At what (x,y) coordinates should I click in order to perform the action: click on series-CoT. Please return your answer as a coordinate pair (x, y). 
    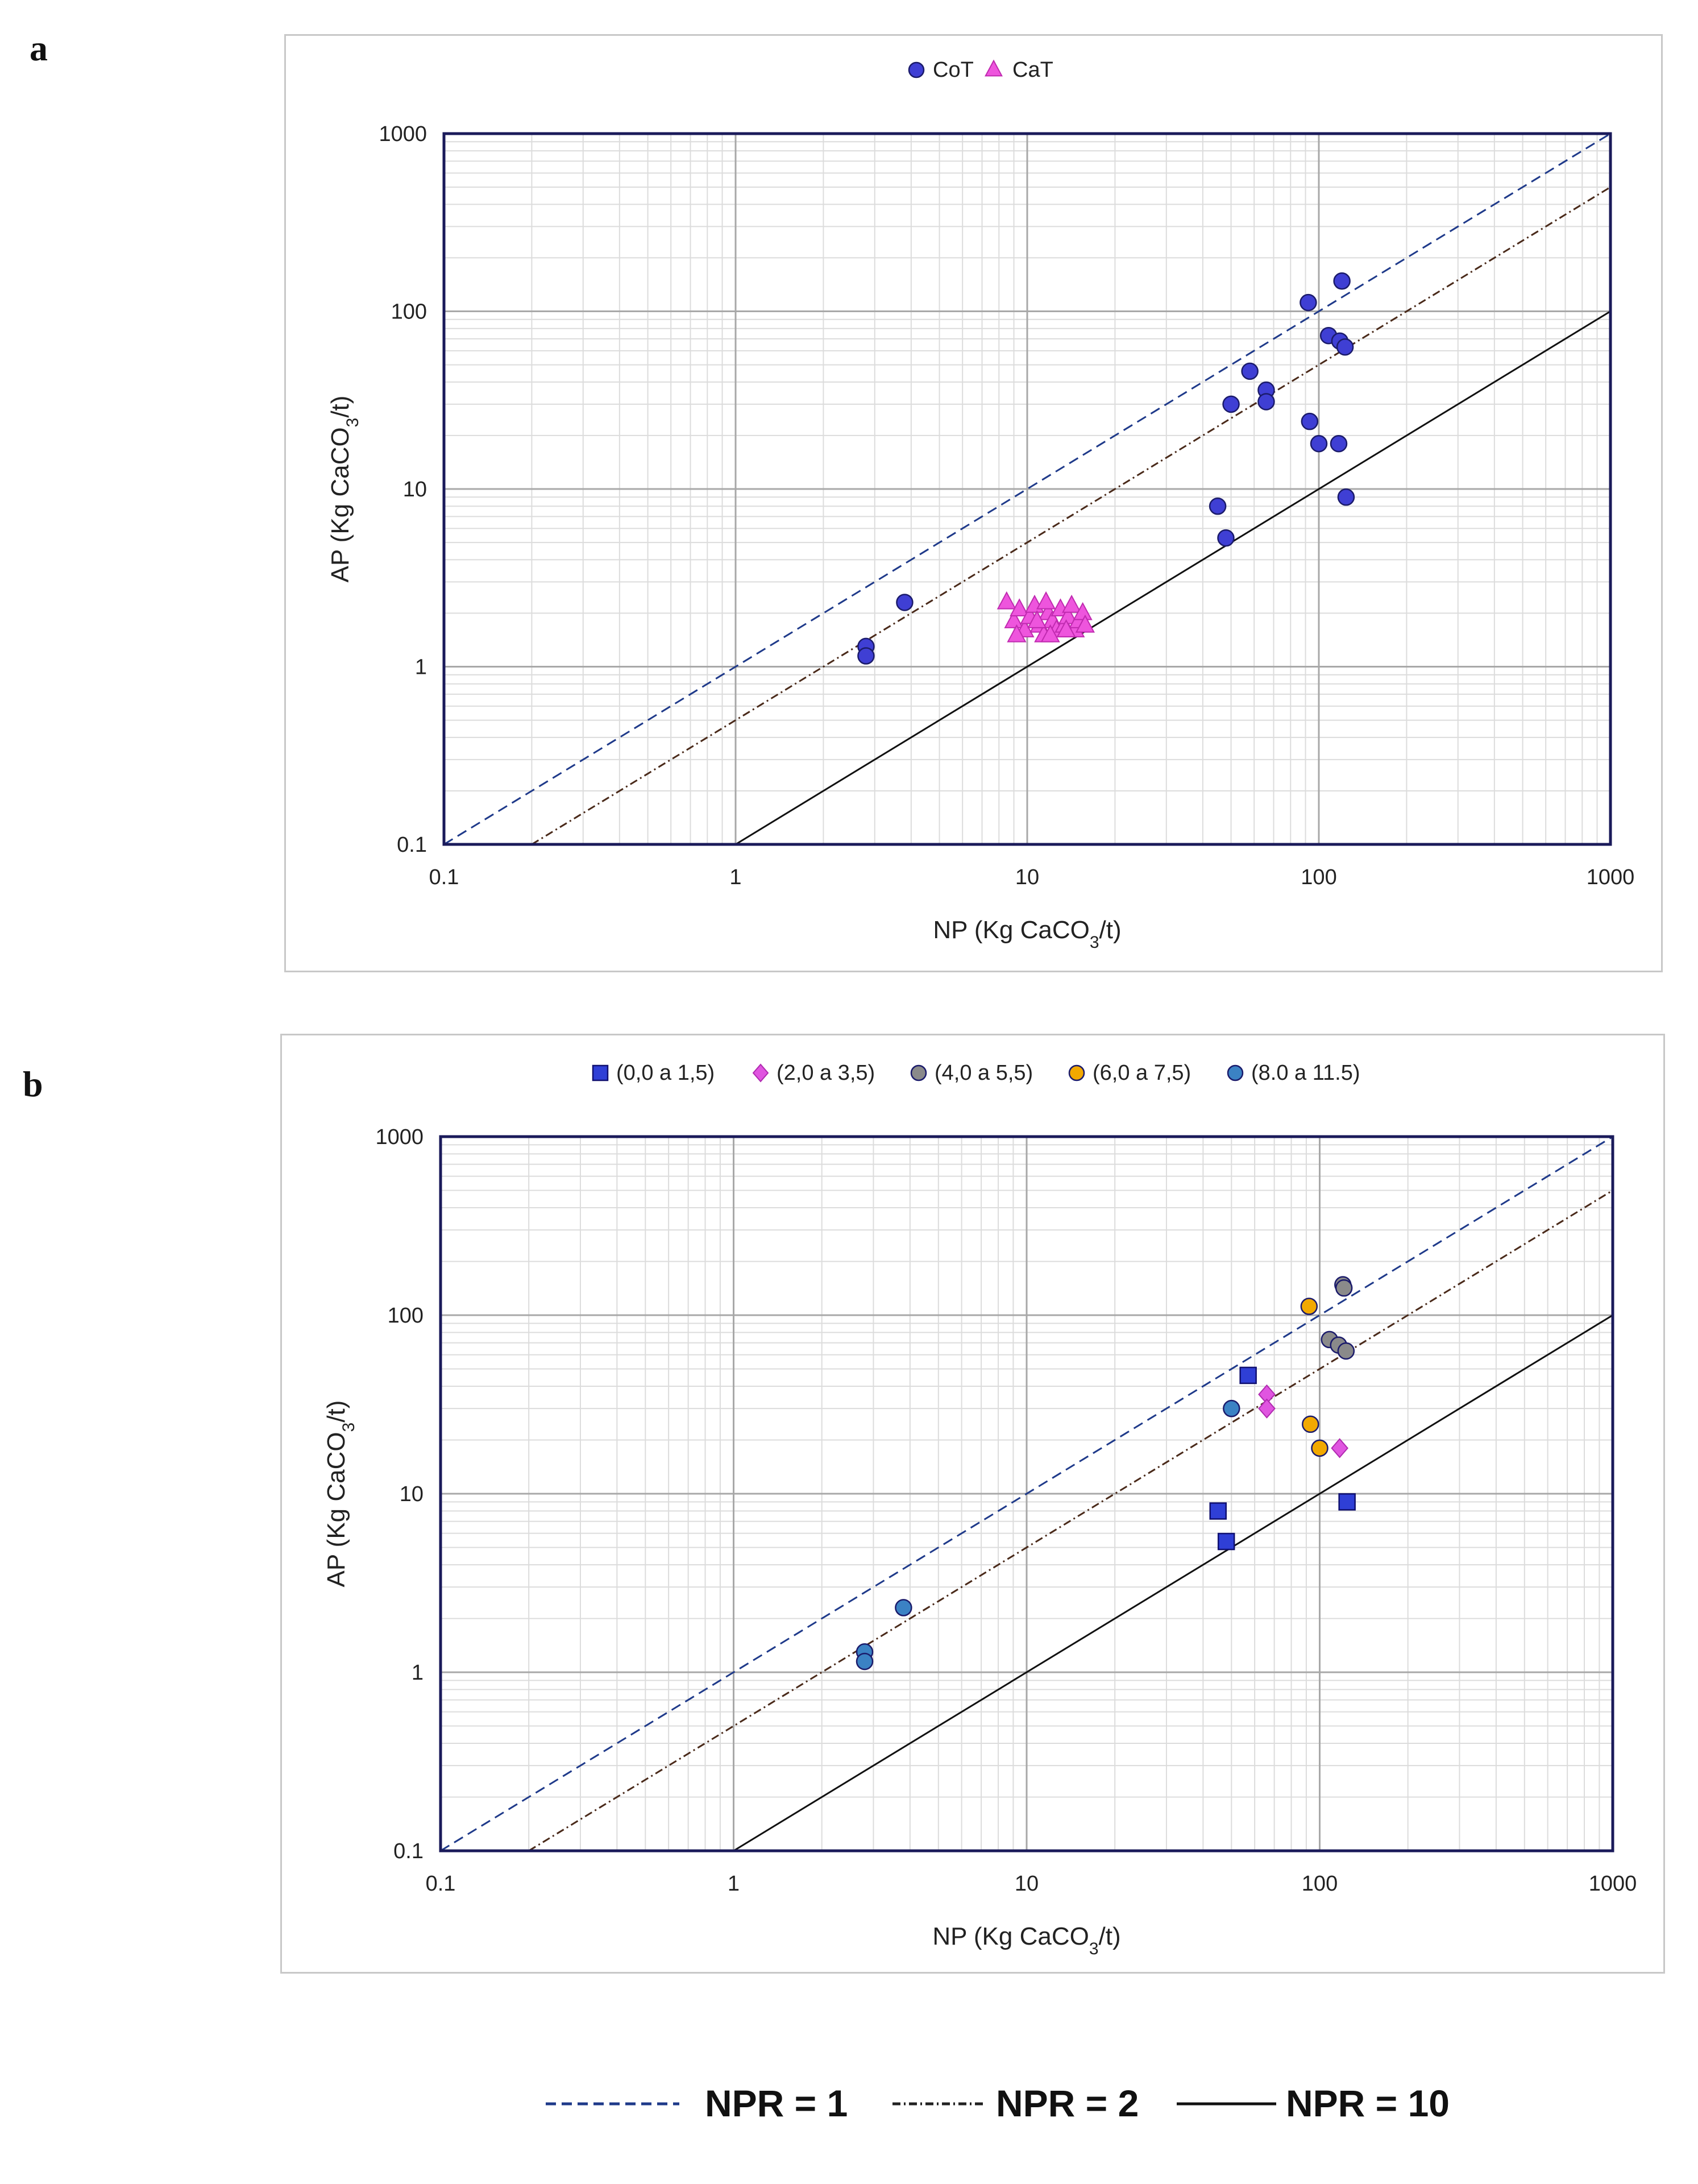
    Looking at the image, I should click on (1106, 468).